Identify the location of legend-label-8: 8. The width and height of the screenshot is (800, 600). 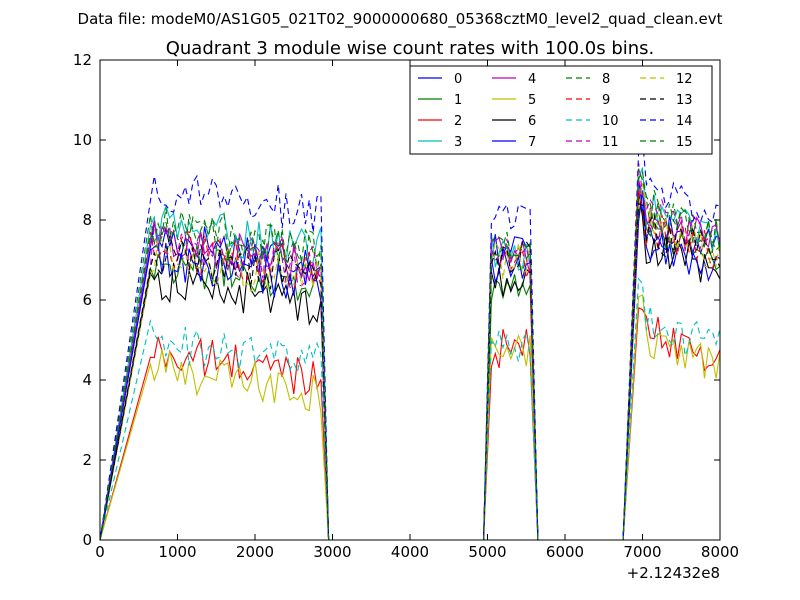
(606, 79).